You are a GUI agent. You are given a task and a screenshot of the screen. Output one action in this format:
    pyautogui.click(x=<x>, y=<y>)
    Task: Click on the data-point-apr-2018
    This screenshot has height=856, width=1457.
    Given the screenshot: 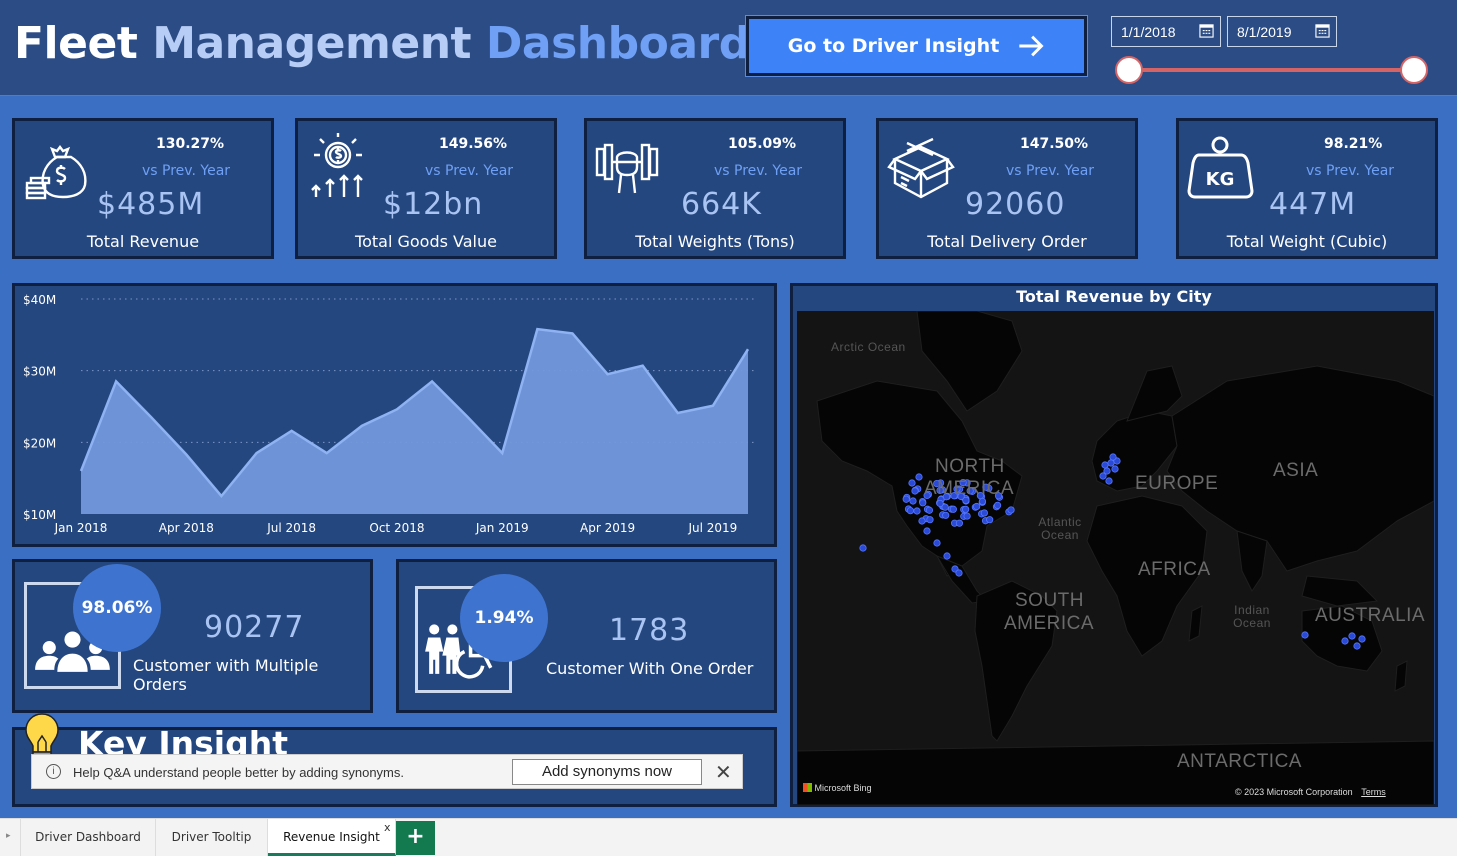 What is the action you would take?
    pyautogui.click(x=186, y=455)
    